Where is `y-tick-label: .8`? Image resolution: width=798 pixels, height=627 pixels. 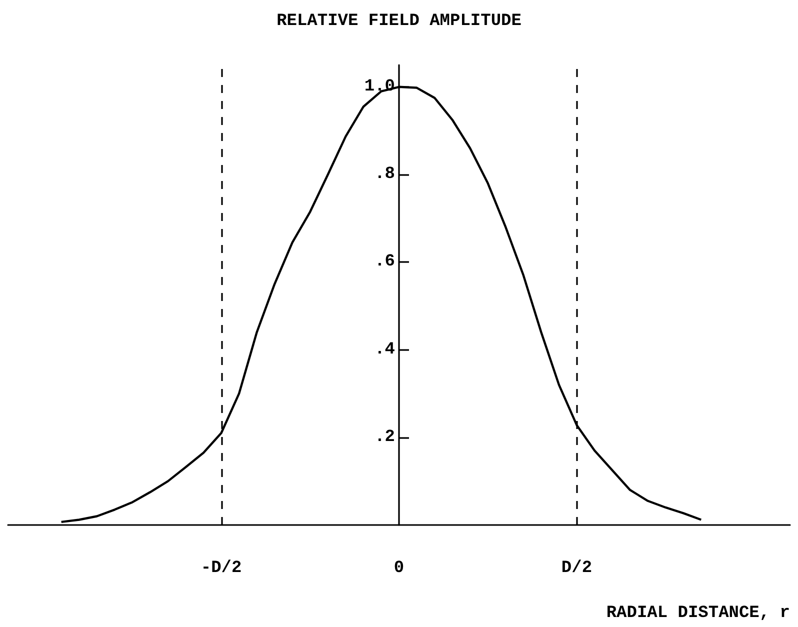
y-tick-label: .8 is located at coordinates (384, 174).